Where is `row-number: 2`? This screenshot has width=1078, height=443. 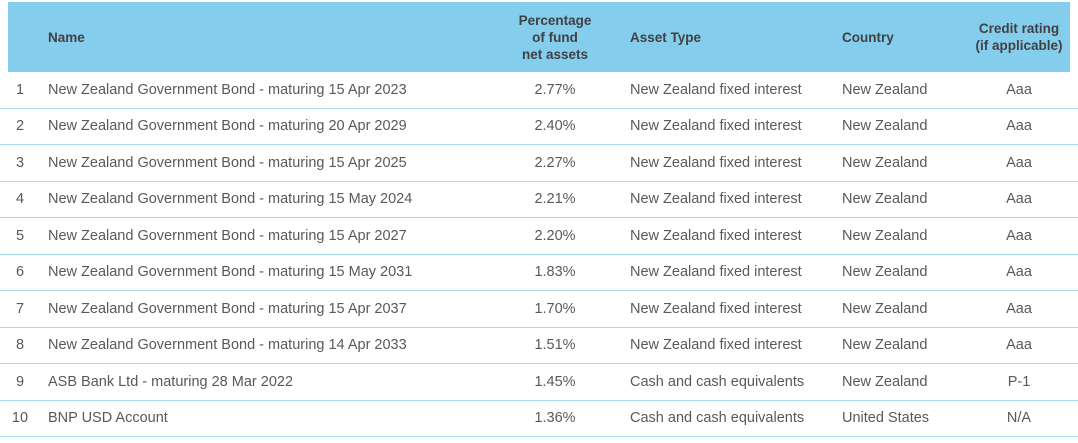
row-number: 2 is located at coordinates (20, 126).